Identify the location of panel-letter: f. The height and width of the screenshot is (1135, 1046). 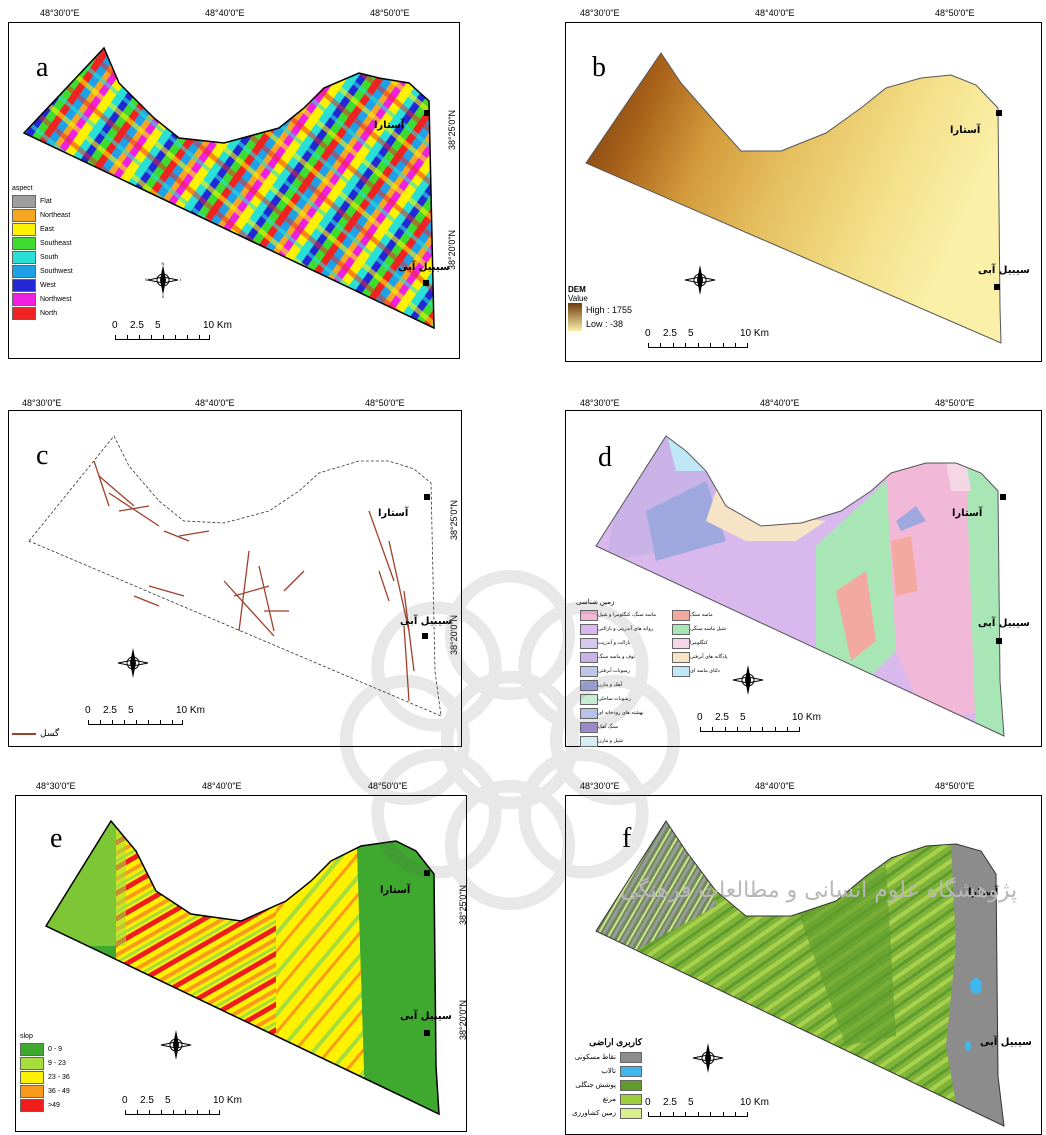
(627, 838).